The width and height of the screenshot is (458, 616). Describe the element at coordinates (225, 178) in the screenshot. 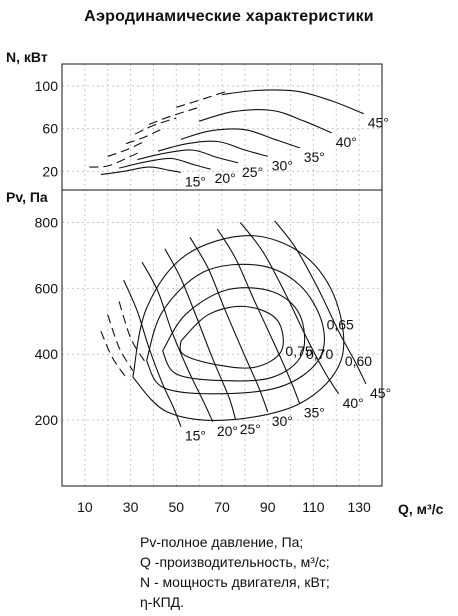

I see `series-label-power: 20°` at that location.